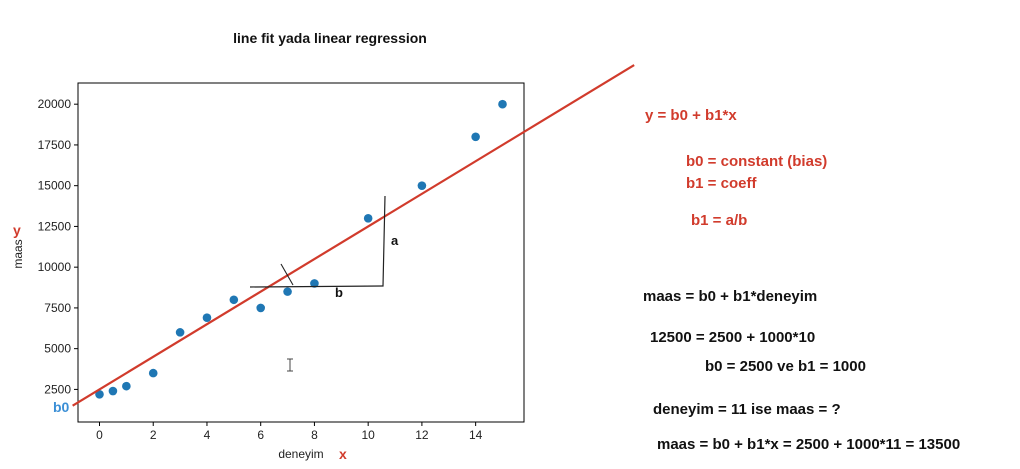 This screenshot has height=469, width=1020. I want to click on worked-example: 12500 = 2500 + 1000*10, so click(733, 337).